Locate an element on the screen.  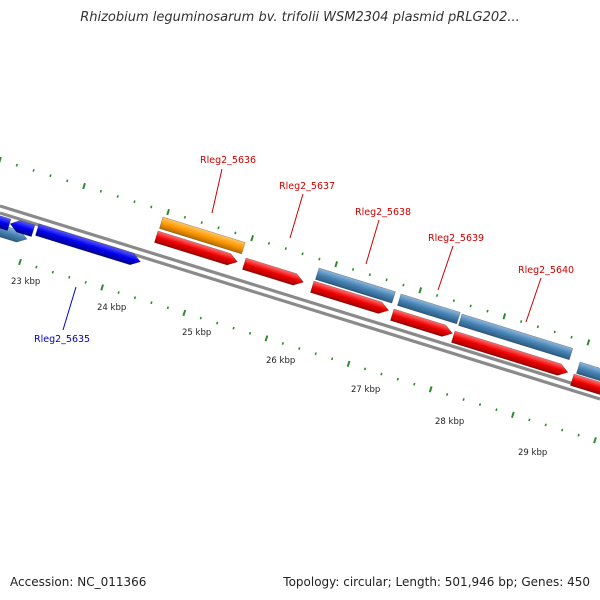
gene-label: Rleg2_5635 is located at coordinates (62, 339).